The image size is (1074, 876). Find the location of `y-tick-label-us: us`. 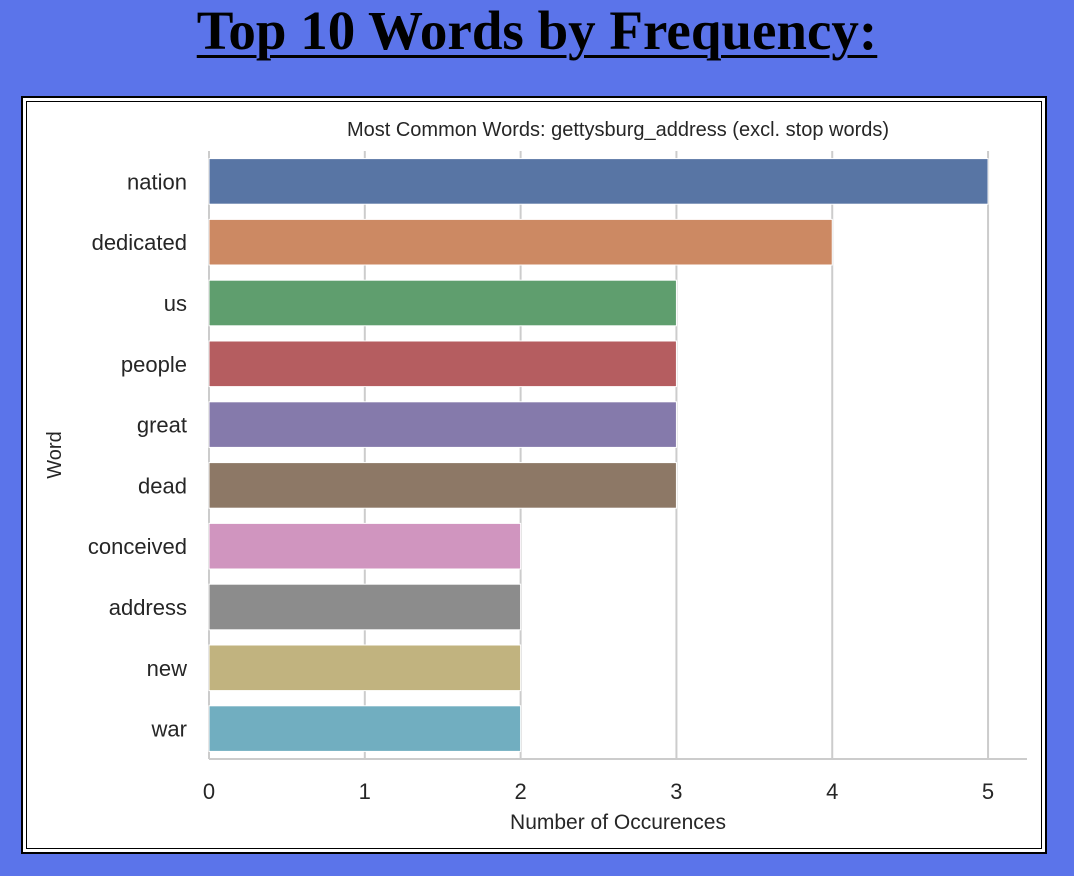

y-tick-label-us: us is located at coordinates (175, 303).